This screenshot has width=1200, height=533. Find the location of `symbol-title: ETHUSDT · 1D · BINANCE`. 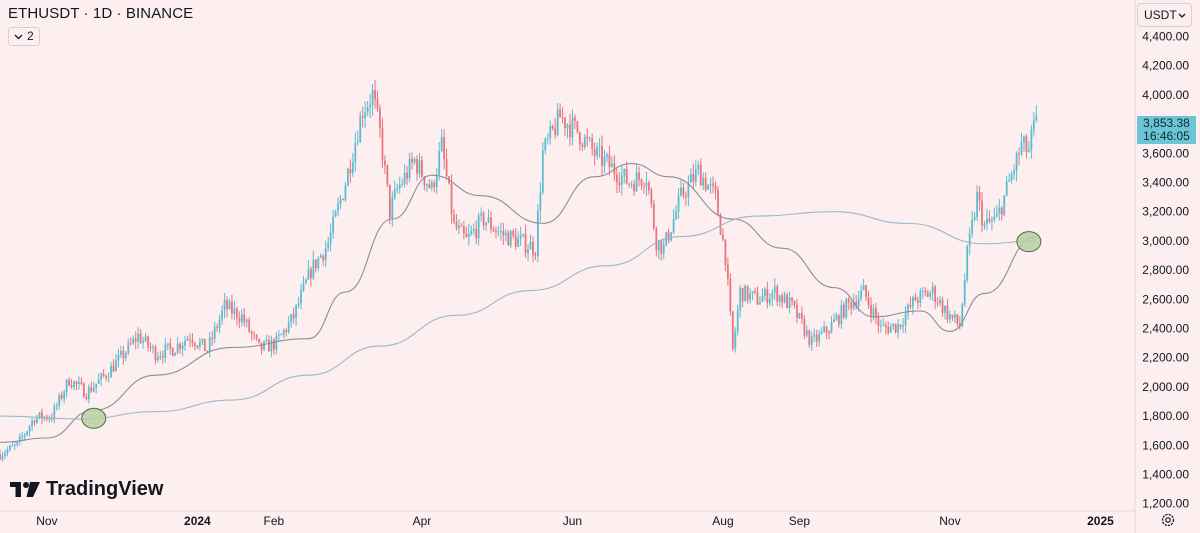

symbol-title: ETHUSDT · 1D · BINANCE is located at coordinates (101, 13).